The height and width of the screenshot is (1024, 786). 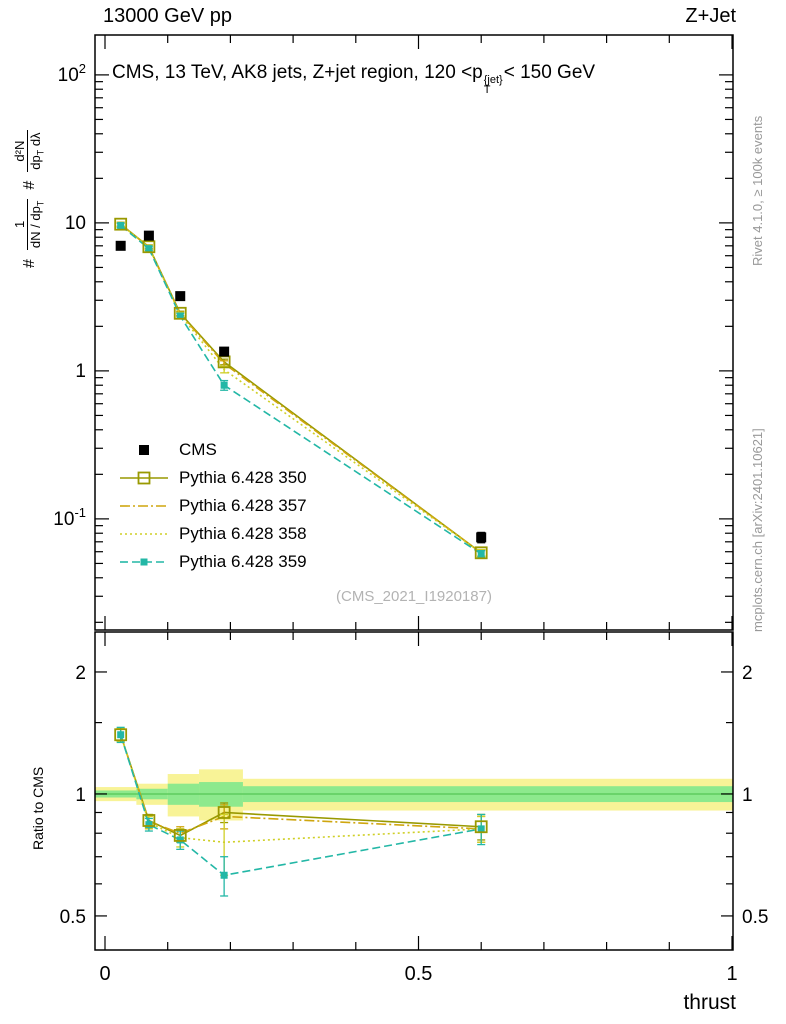 What do you see at coordinates (30, 224) in the screenshot?
I see `ylabel-fraction-1: 1 dN / dpT` at bounding box center [30, 224].